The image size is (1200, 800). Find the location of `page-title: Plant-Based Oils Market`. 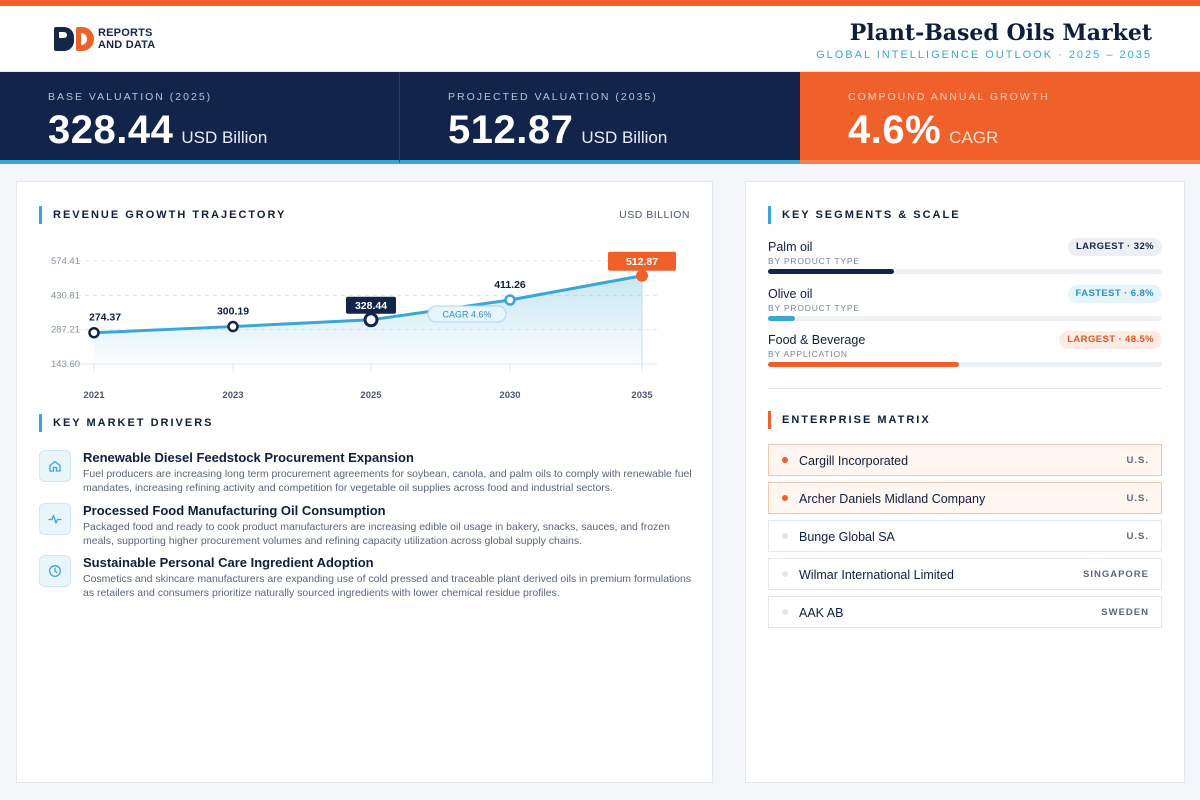

page-title: Plant-Based Oils Market is located at coordinates (1000, 33).